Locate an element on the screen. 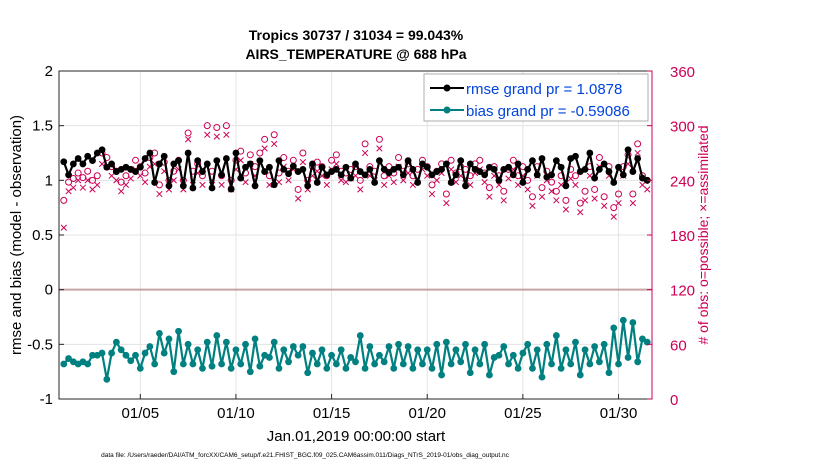 This screenshot has width=830, height=470. legend-bias-label: bias grand pr = -0.59086 is located at coordinates (548, 111).